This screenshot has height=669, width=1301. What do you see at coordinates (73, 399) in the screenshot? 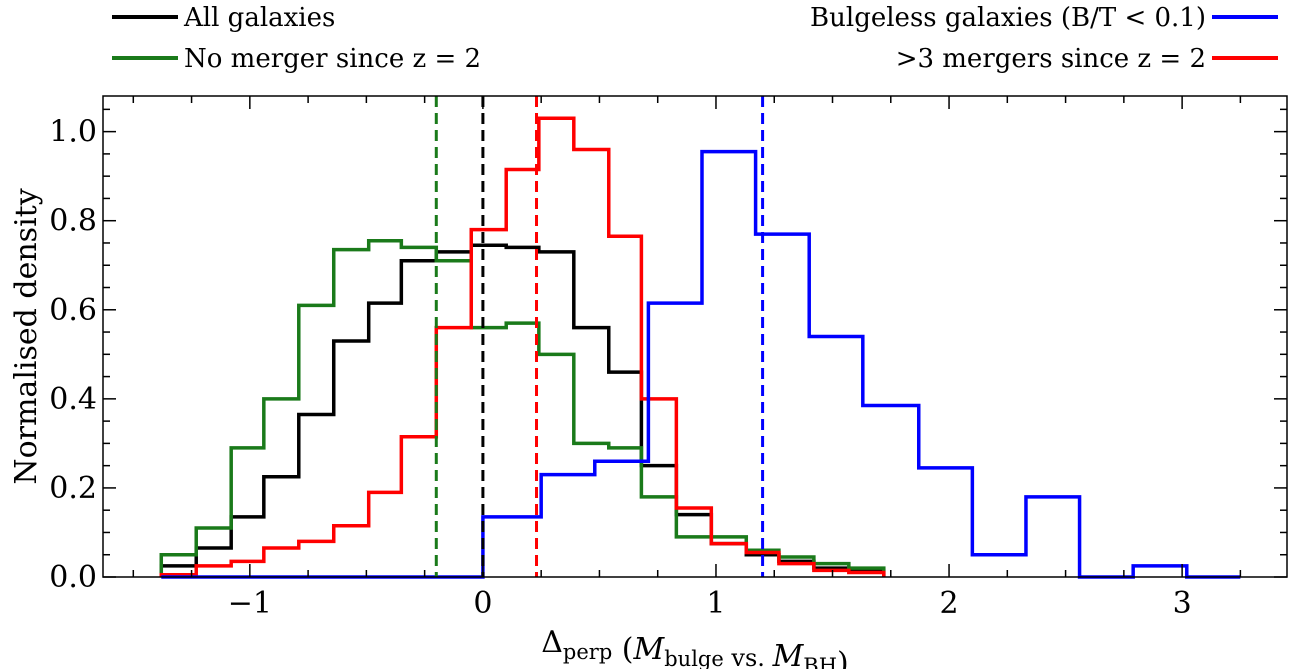
I see `y-tick-label: 0.4` at bounding box center [73, 399].